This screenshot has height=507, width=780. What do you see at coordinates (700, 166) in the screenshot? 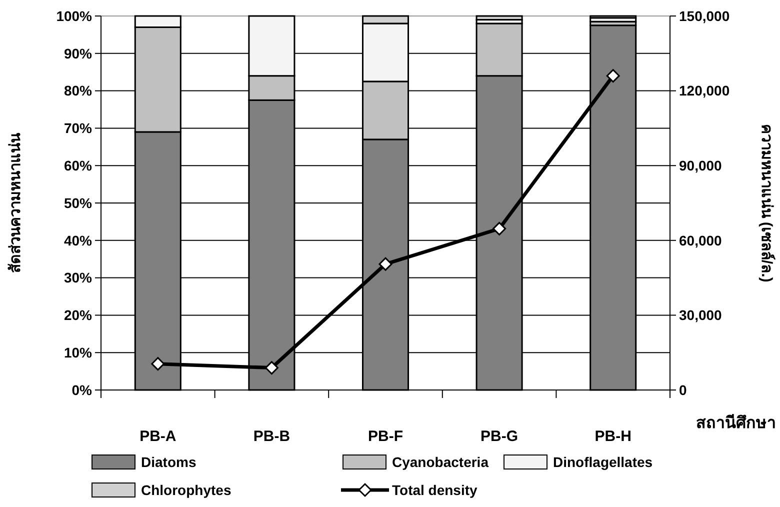
I see `y2-tick-label: 90,000` at bounding box center [700, 166].